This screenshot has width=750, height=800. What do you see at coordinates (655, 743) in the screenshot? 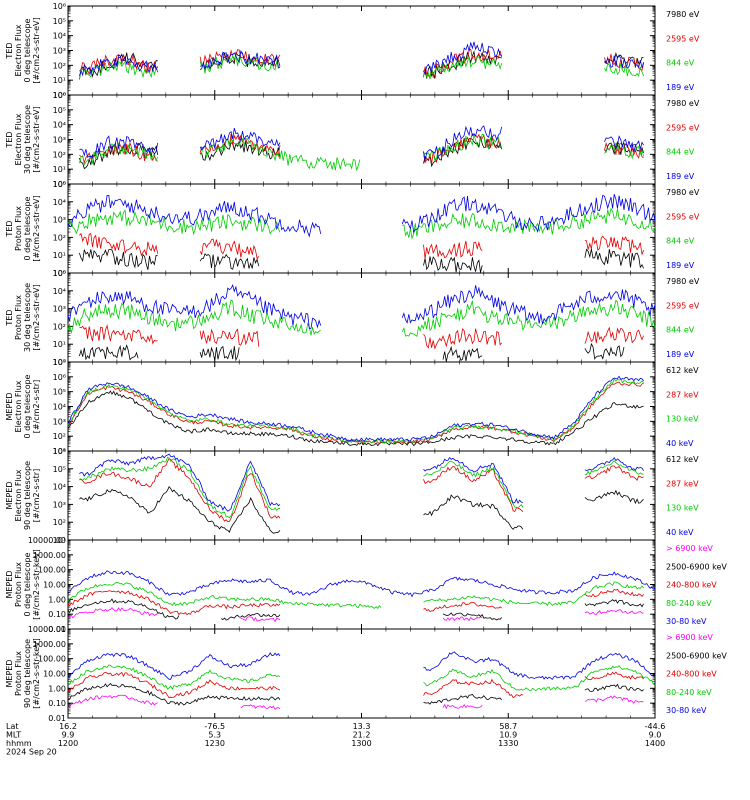
I see `x-tick-label: 1400` at bounding box center [655, 743].